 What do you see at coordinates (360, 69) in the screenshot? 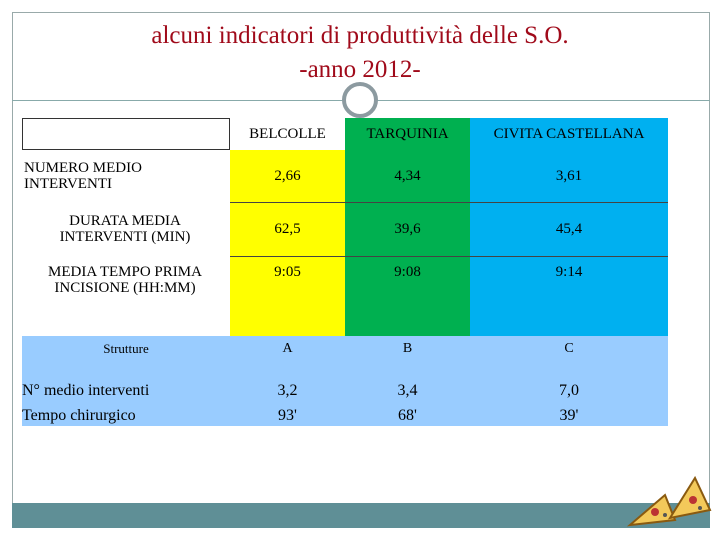
I see `title-line: -anno 2012-` at bounding box center [360, 69].